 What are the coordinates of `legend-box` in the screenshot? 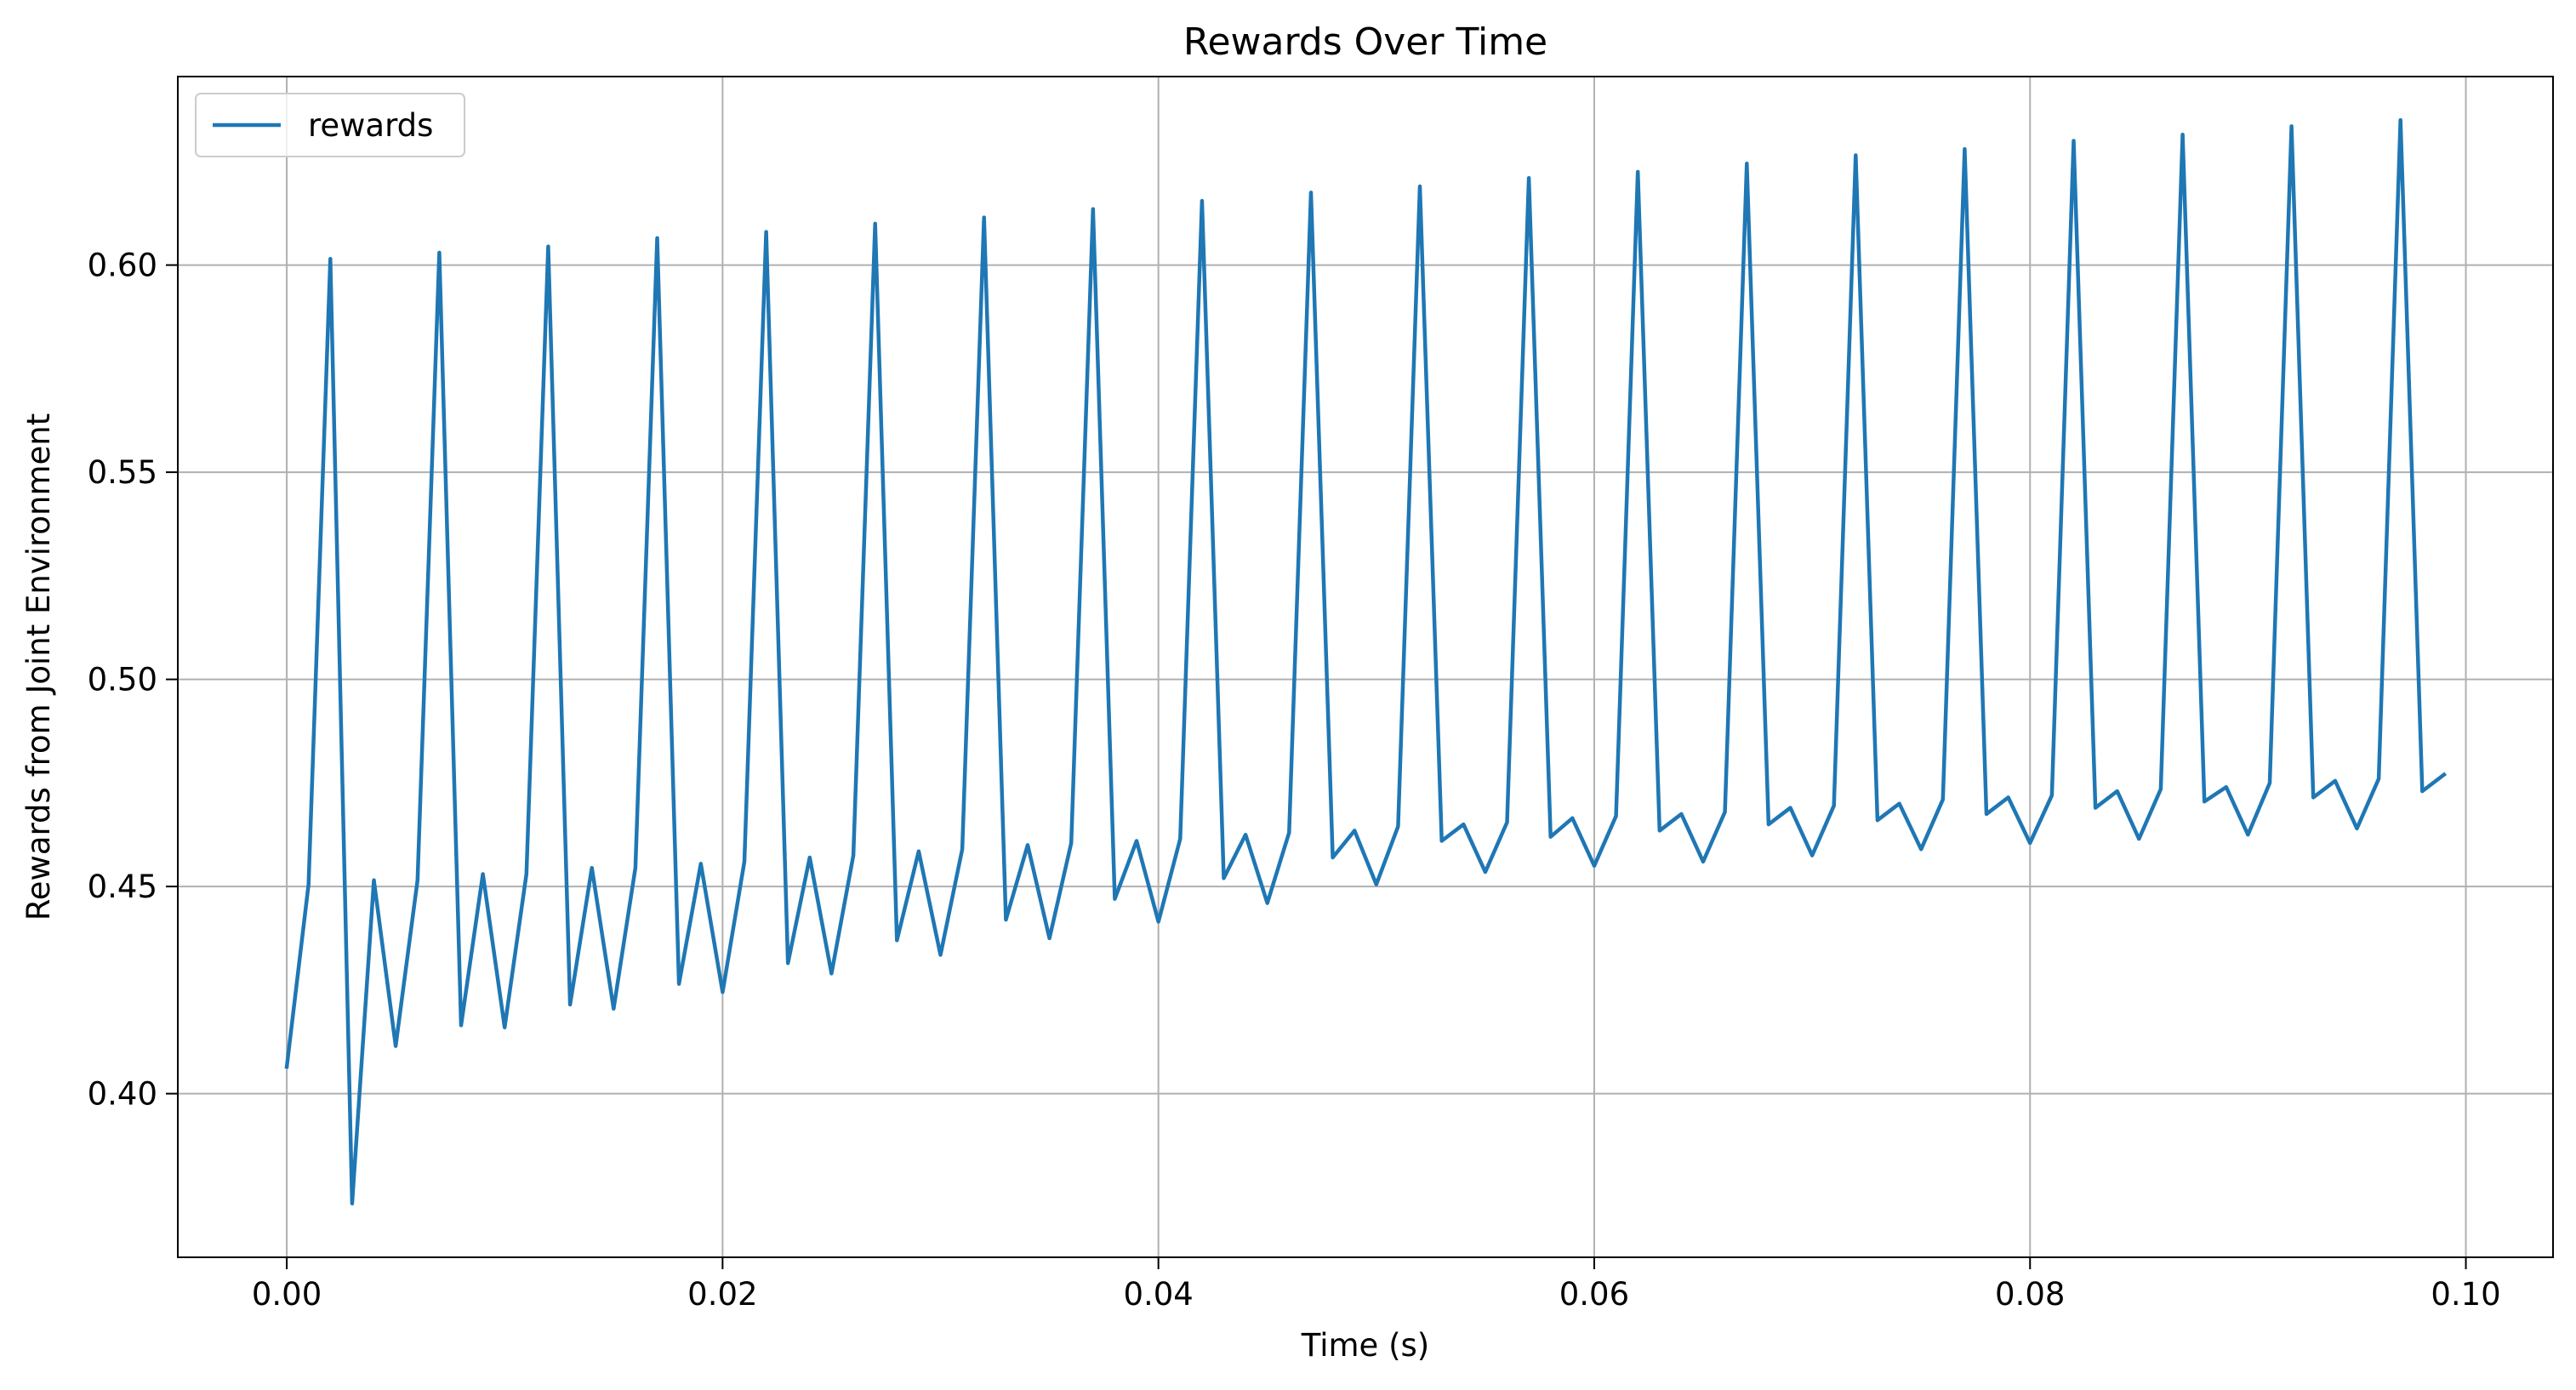 It's located at (330, 125).